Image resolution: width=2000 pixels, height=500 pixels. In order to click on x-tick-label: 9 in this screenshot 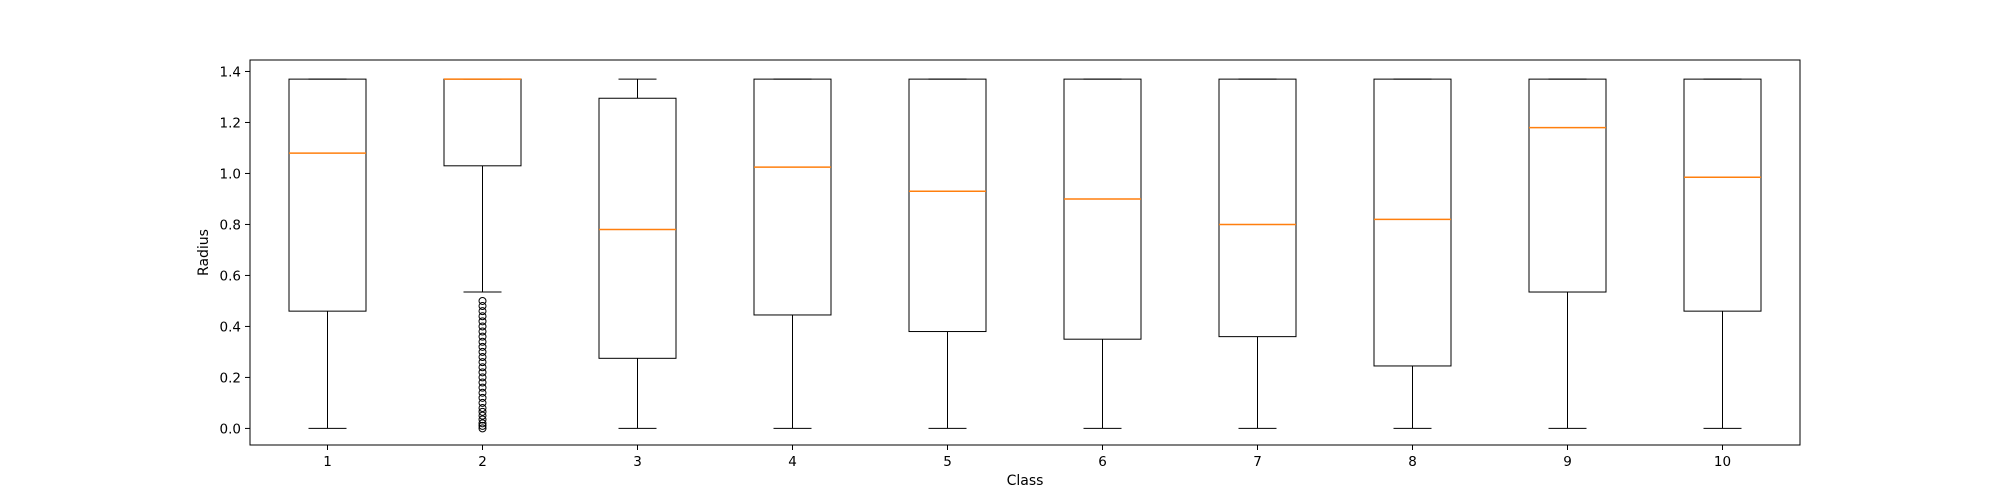, I will do `click(1567, 462)`.